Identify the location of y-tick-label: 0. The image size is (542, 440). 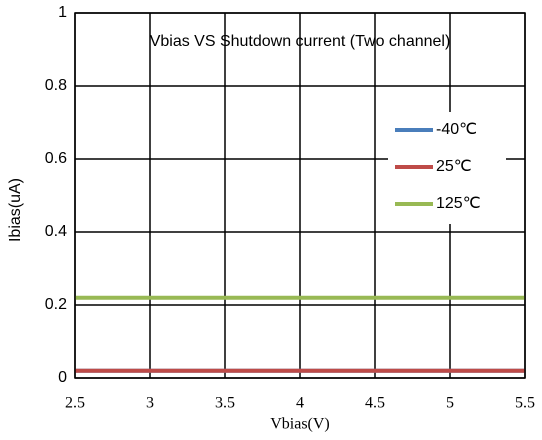
(62, 377).